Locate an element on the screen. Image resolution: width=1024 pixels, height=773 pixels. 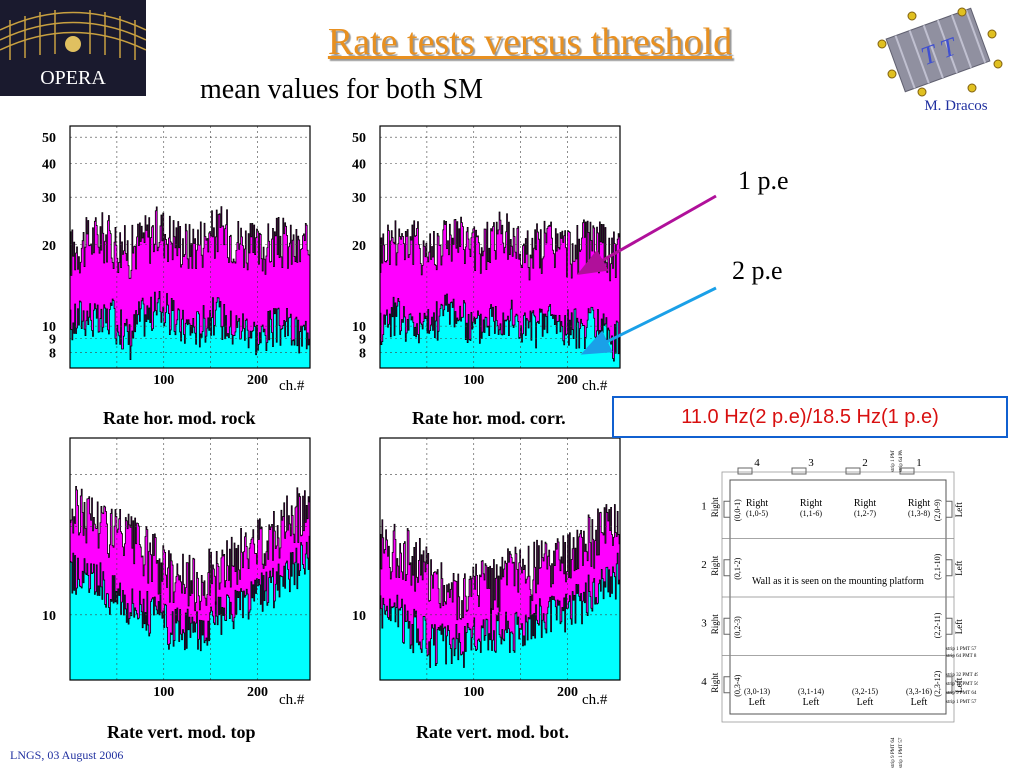
plot-vert-bot: 10 100 200 is located at coordinates (470, 565).